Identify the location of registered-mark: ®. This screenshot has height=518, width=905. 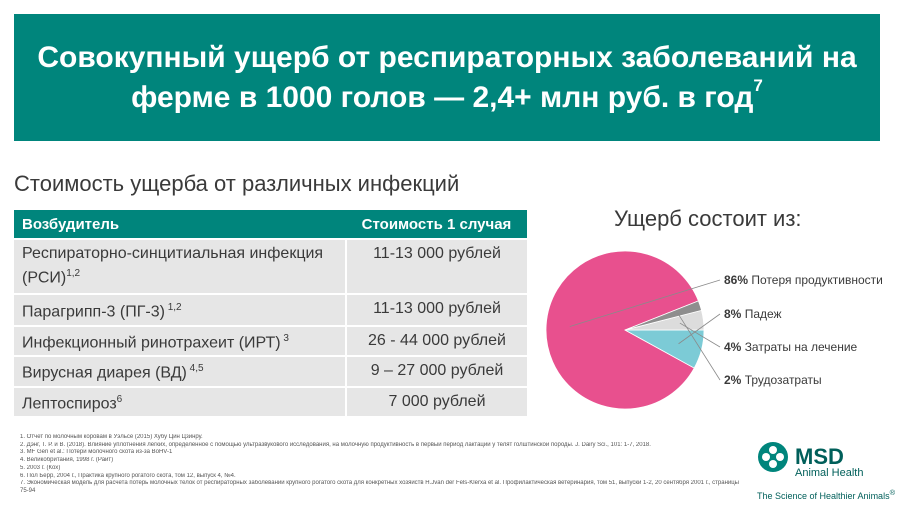
(892, 492).